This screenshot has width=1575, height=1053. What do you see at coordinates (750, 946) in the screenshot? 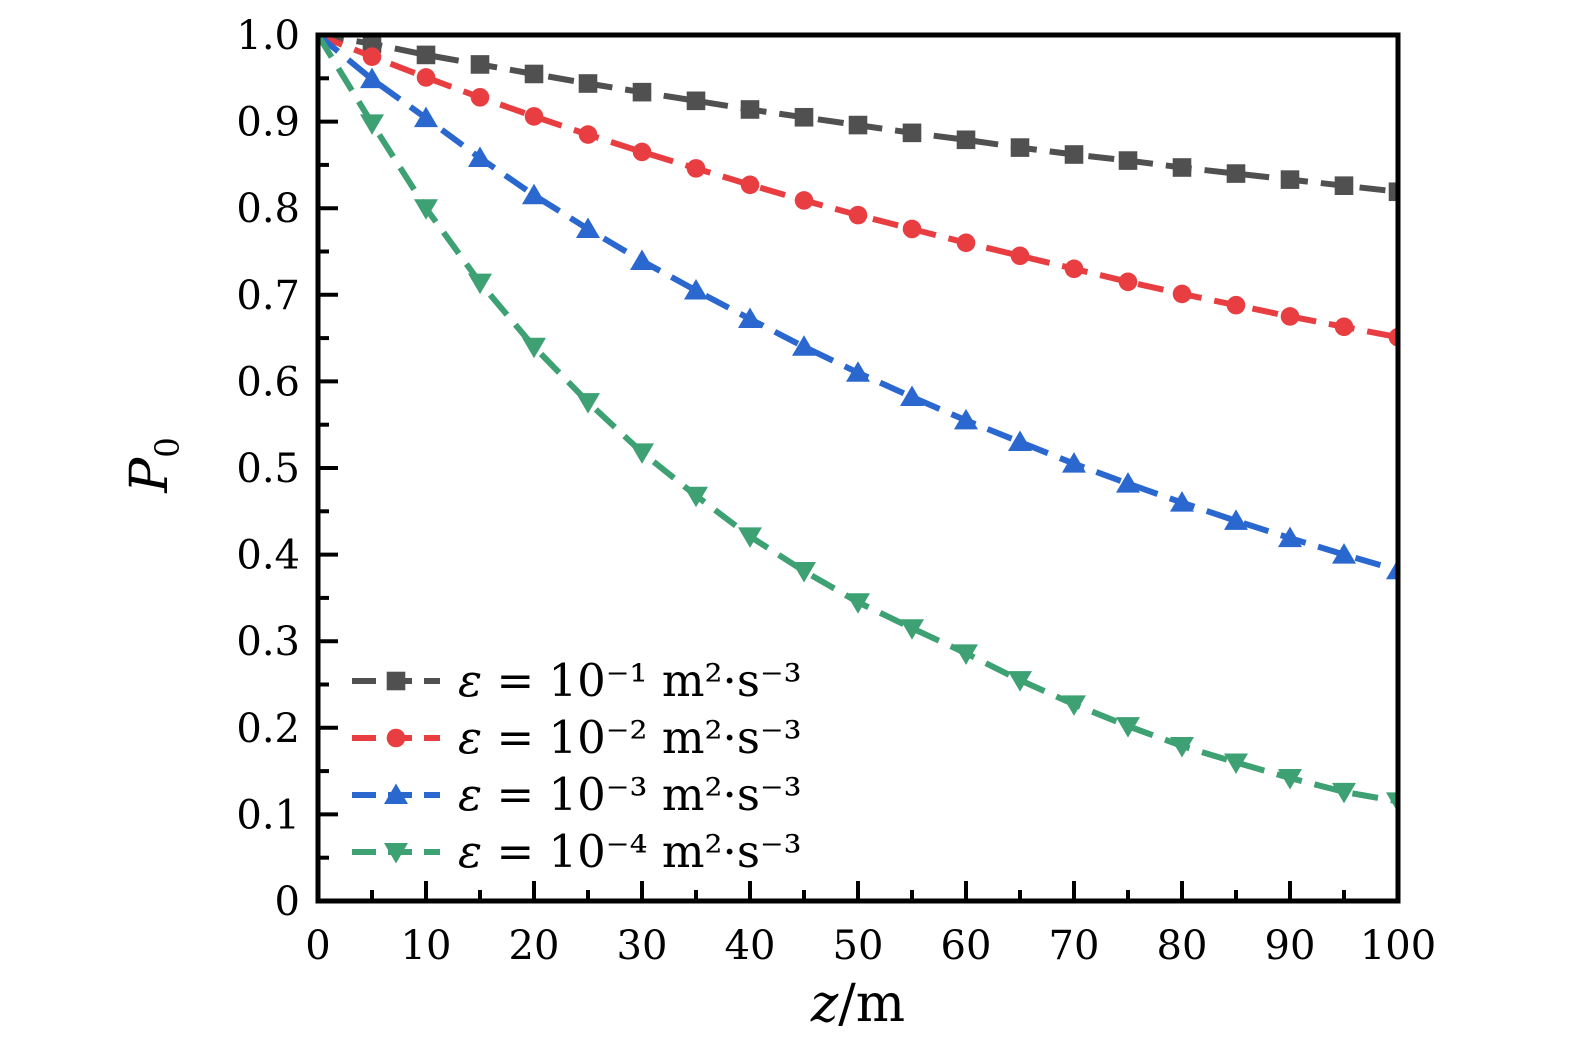
I see `x-tick-label: 40` at bounding box center [750, 946].